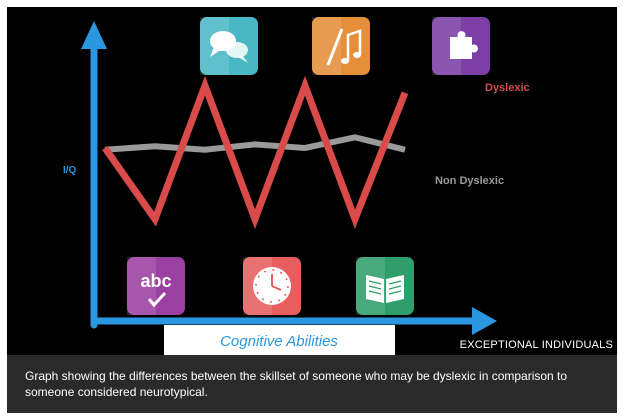 This screenshot has height=420, width=624. What do you see at coordinates (341, 46) in the screenshot?
I see `art-music-icon` at bounding box center [341, 46].